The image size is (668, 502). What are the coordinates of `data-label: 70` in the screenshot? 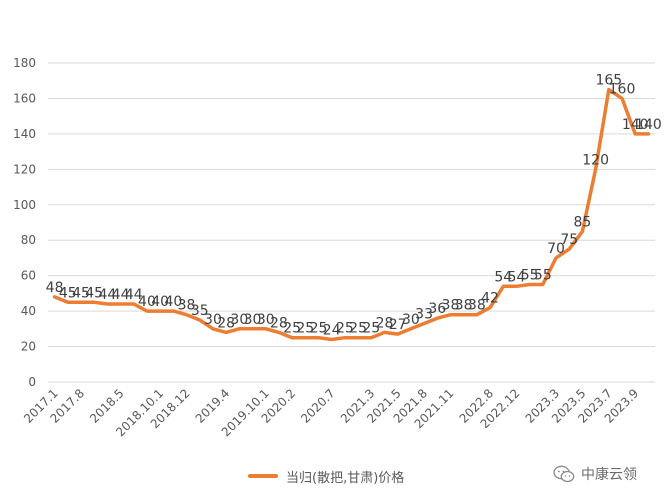 It's located at (556, 249).